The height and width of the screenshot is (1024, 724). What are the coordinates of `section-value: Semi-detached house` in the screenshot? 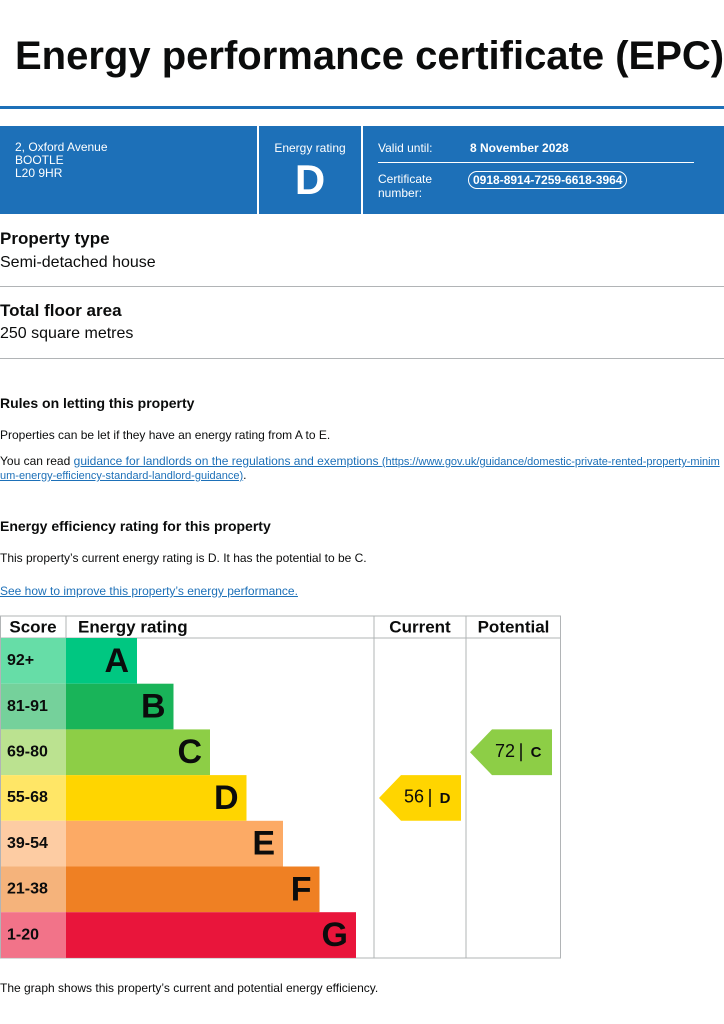 It's located at (78, 262).